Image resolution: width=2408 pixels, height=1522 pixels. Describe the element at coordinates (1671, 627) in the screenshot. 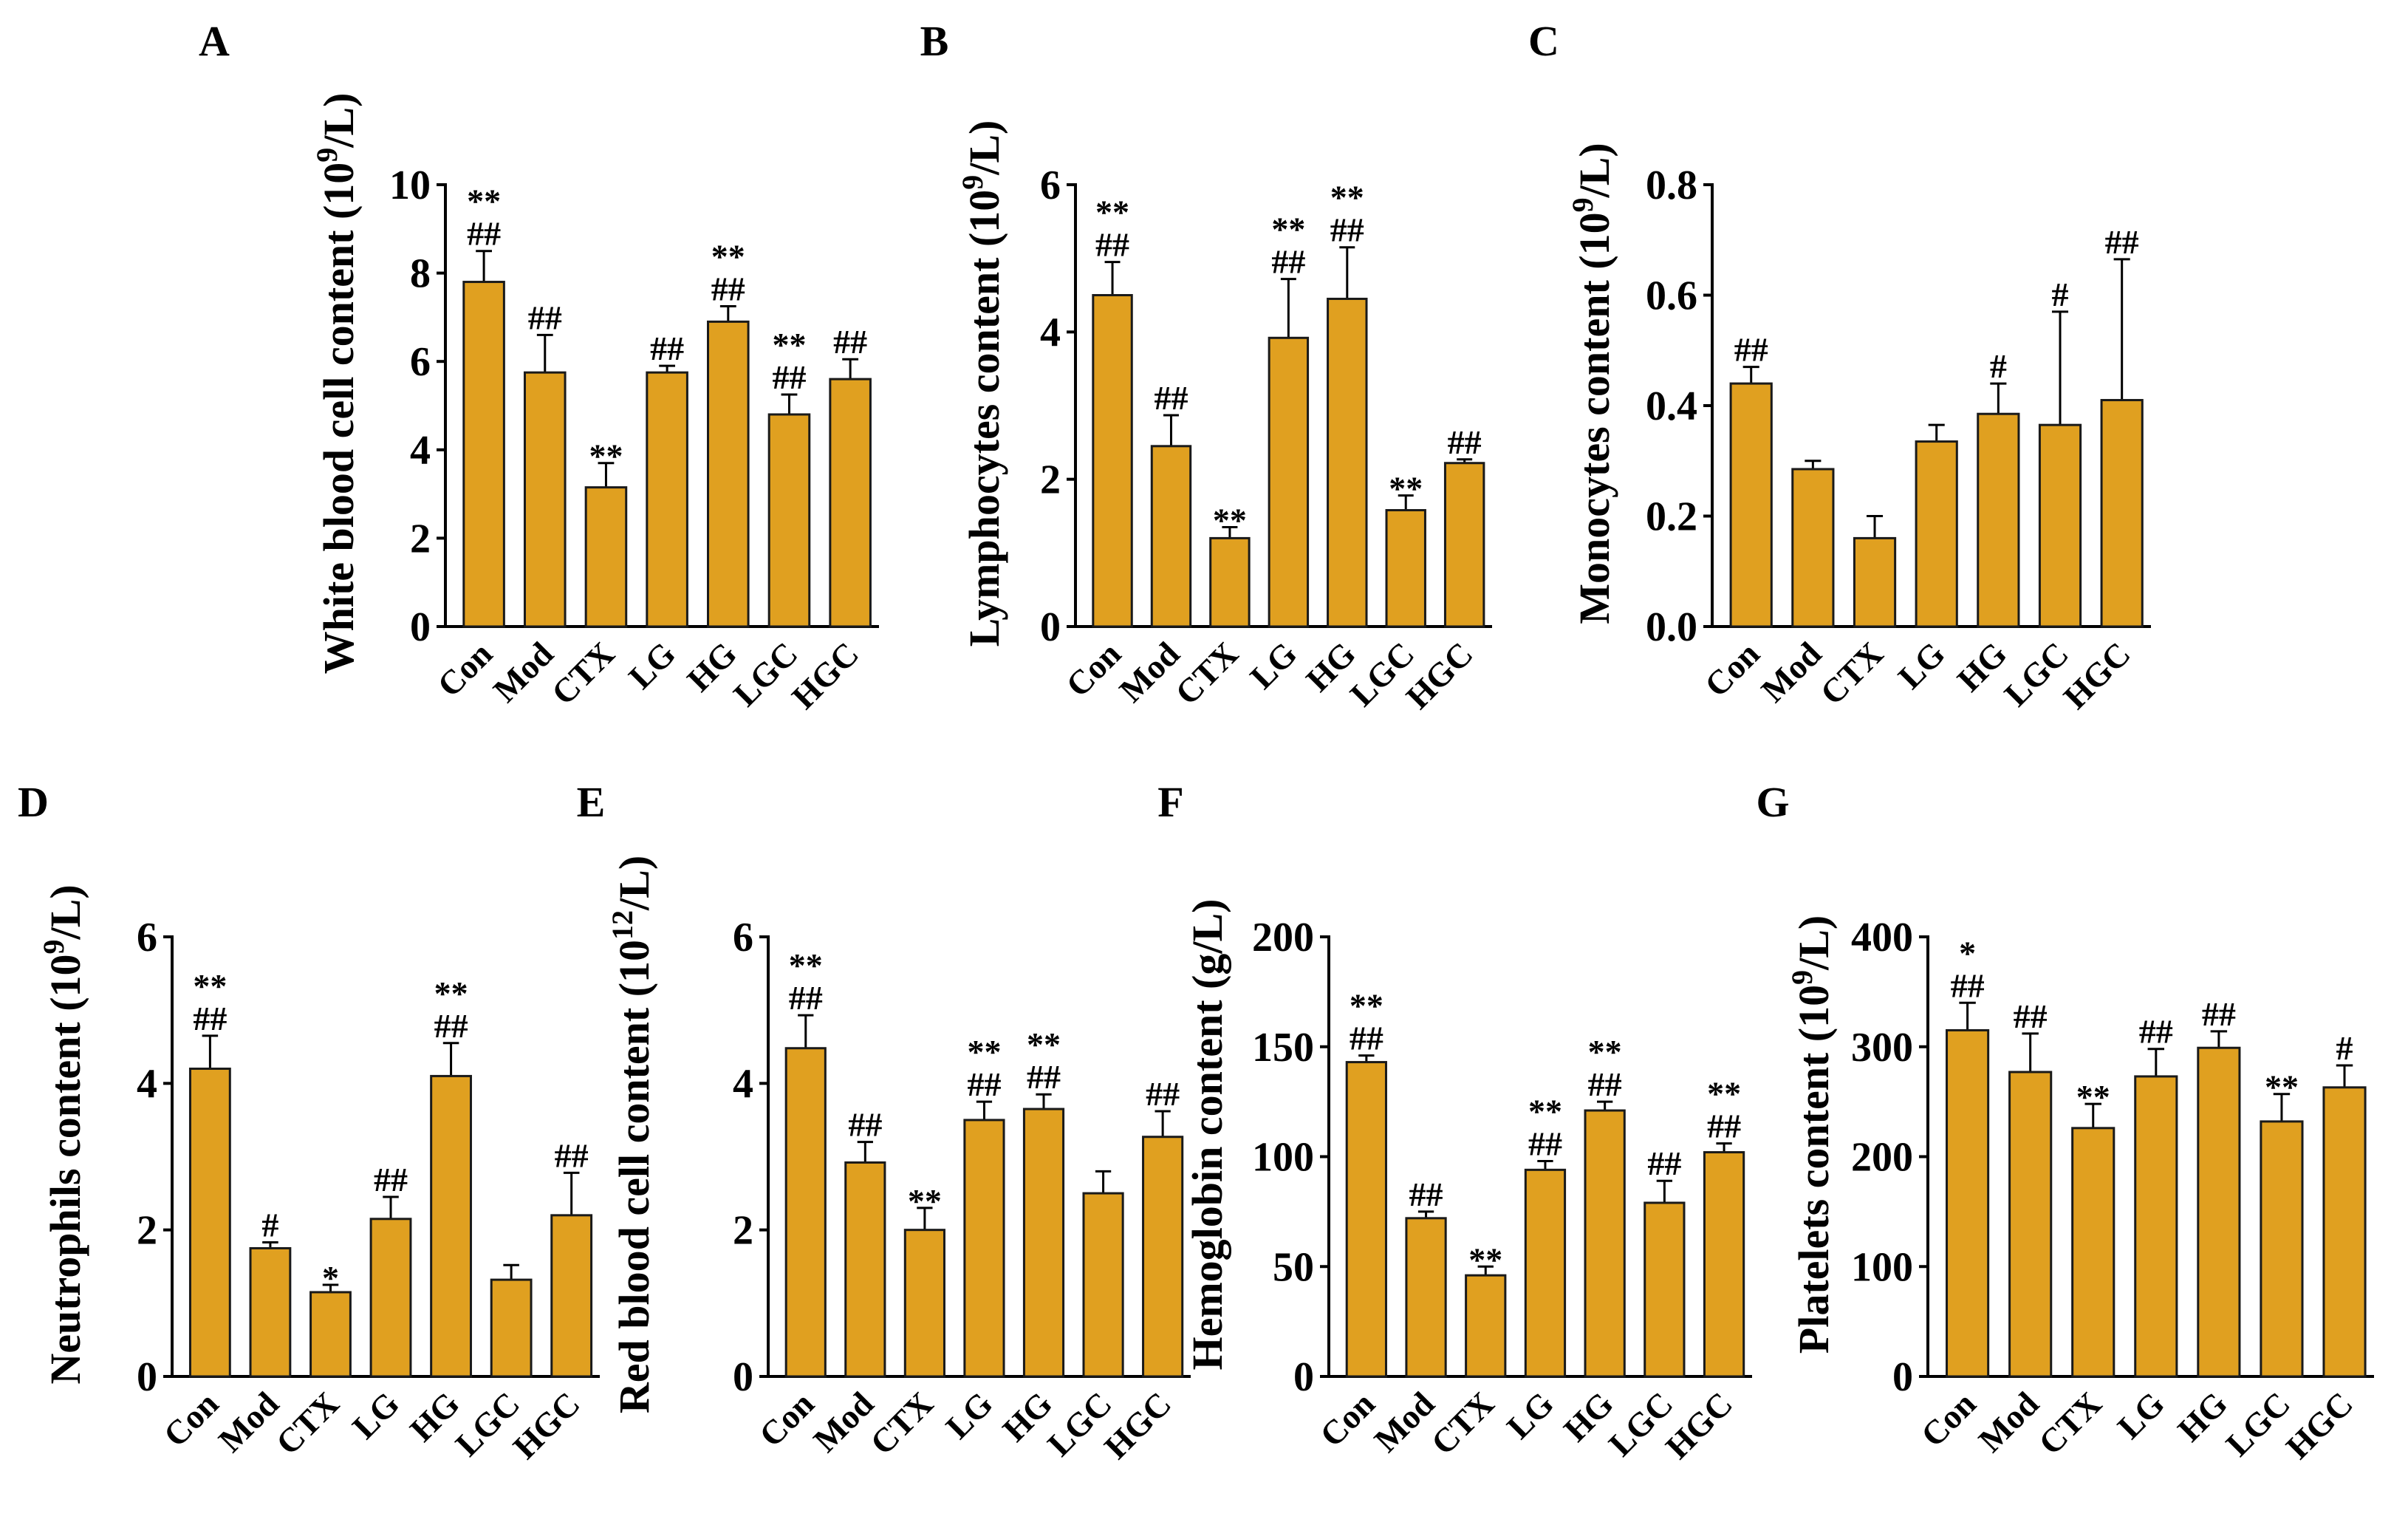

I see `y-tick-label: 0.0` at that location.